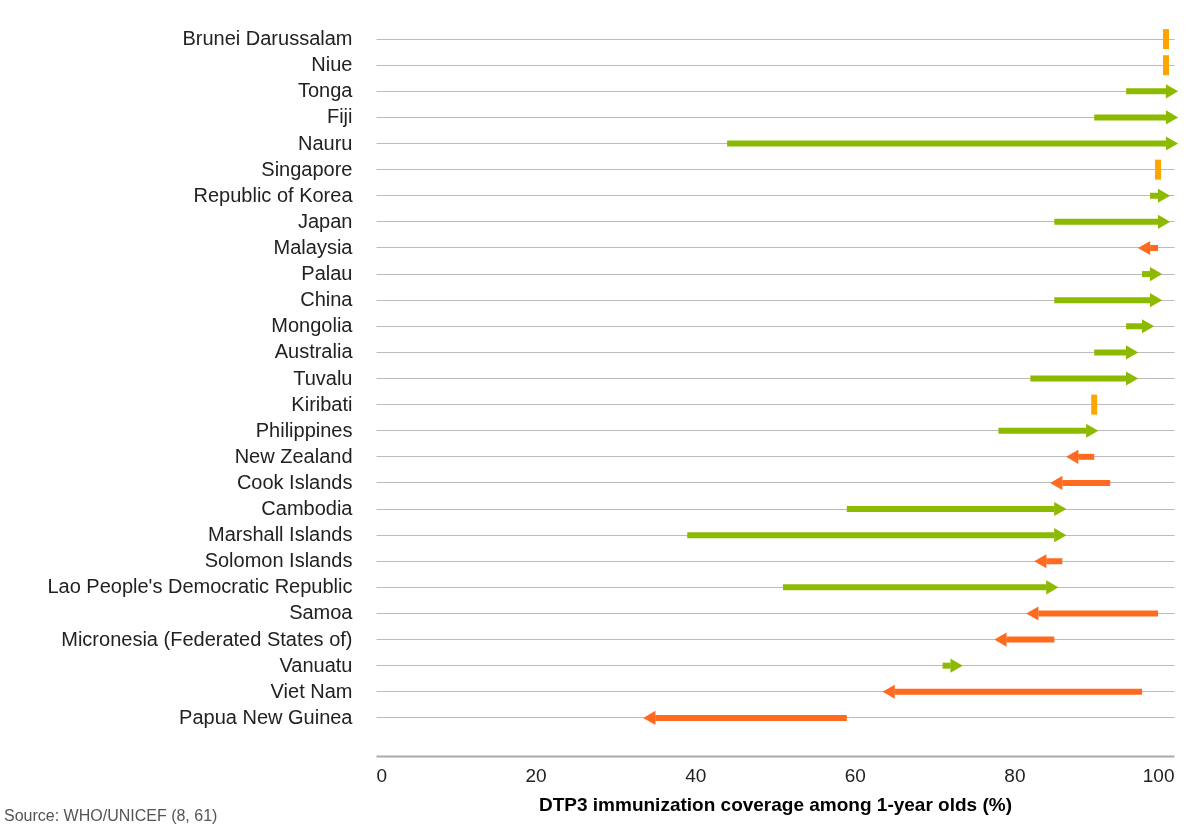  I want to click on y-tick-label: Cambodia, so click(307, 508).